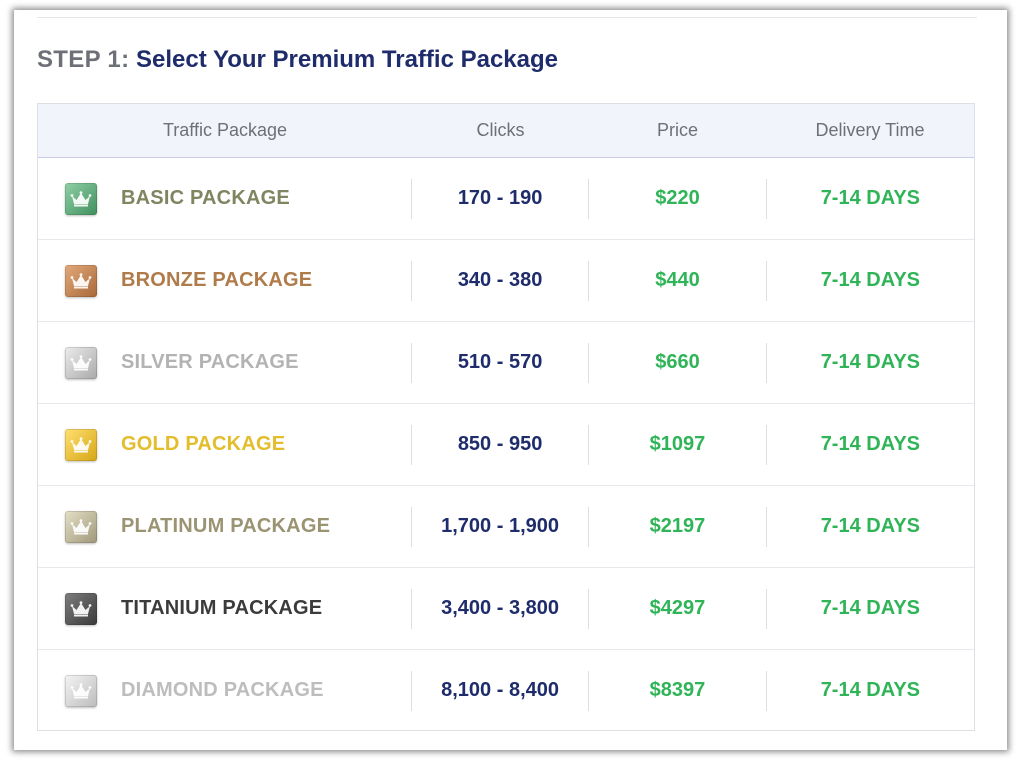 The width and height of the screenshot is (1024, 767). Describe the element at coordinates (499, 280) in the screenshot. I see `clicks-value: 340 - 380` at that location.